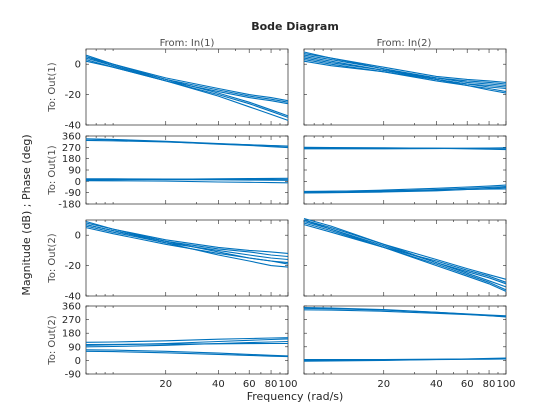 This screenshot has height=420, width=560. Describe the element at coordinates (26, 214) in the screenshot. I see `y-axis-label: Magnitude (dB) ; Phase (deg)` at that location.